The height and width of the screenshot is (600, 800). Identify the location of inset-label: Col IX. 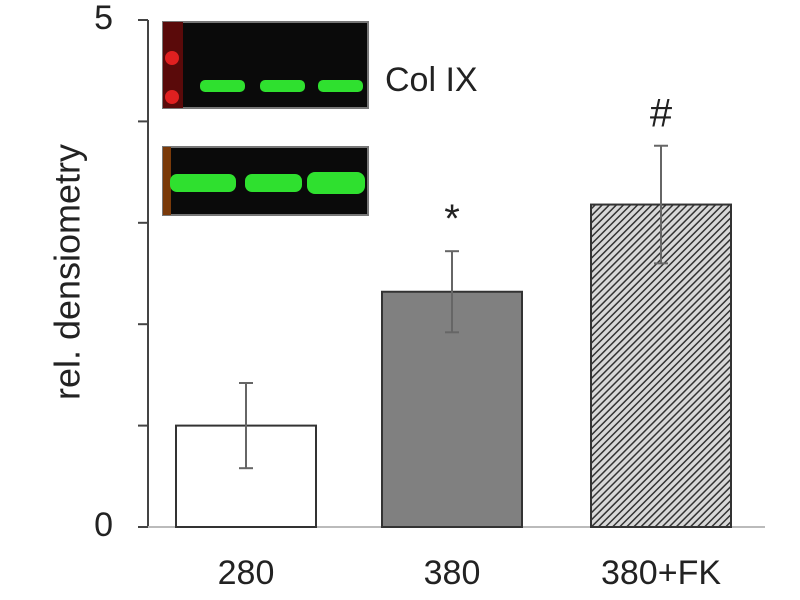
(431, 80).